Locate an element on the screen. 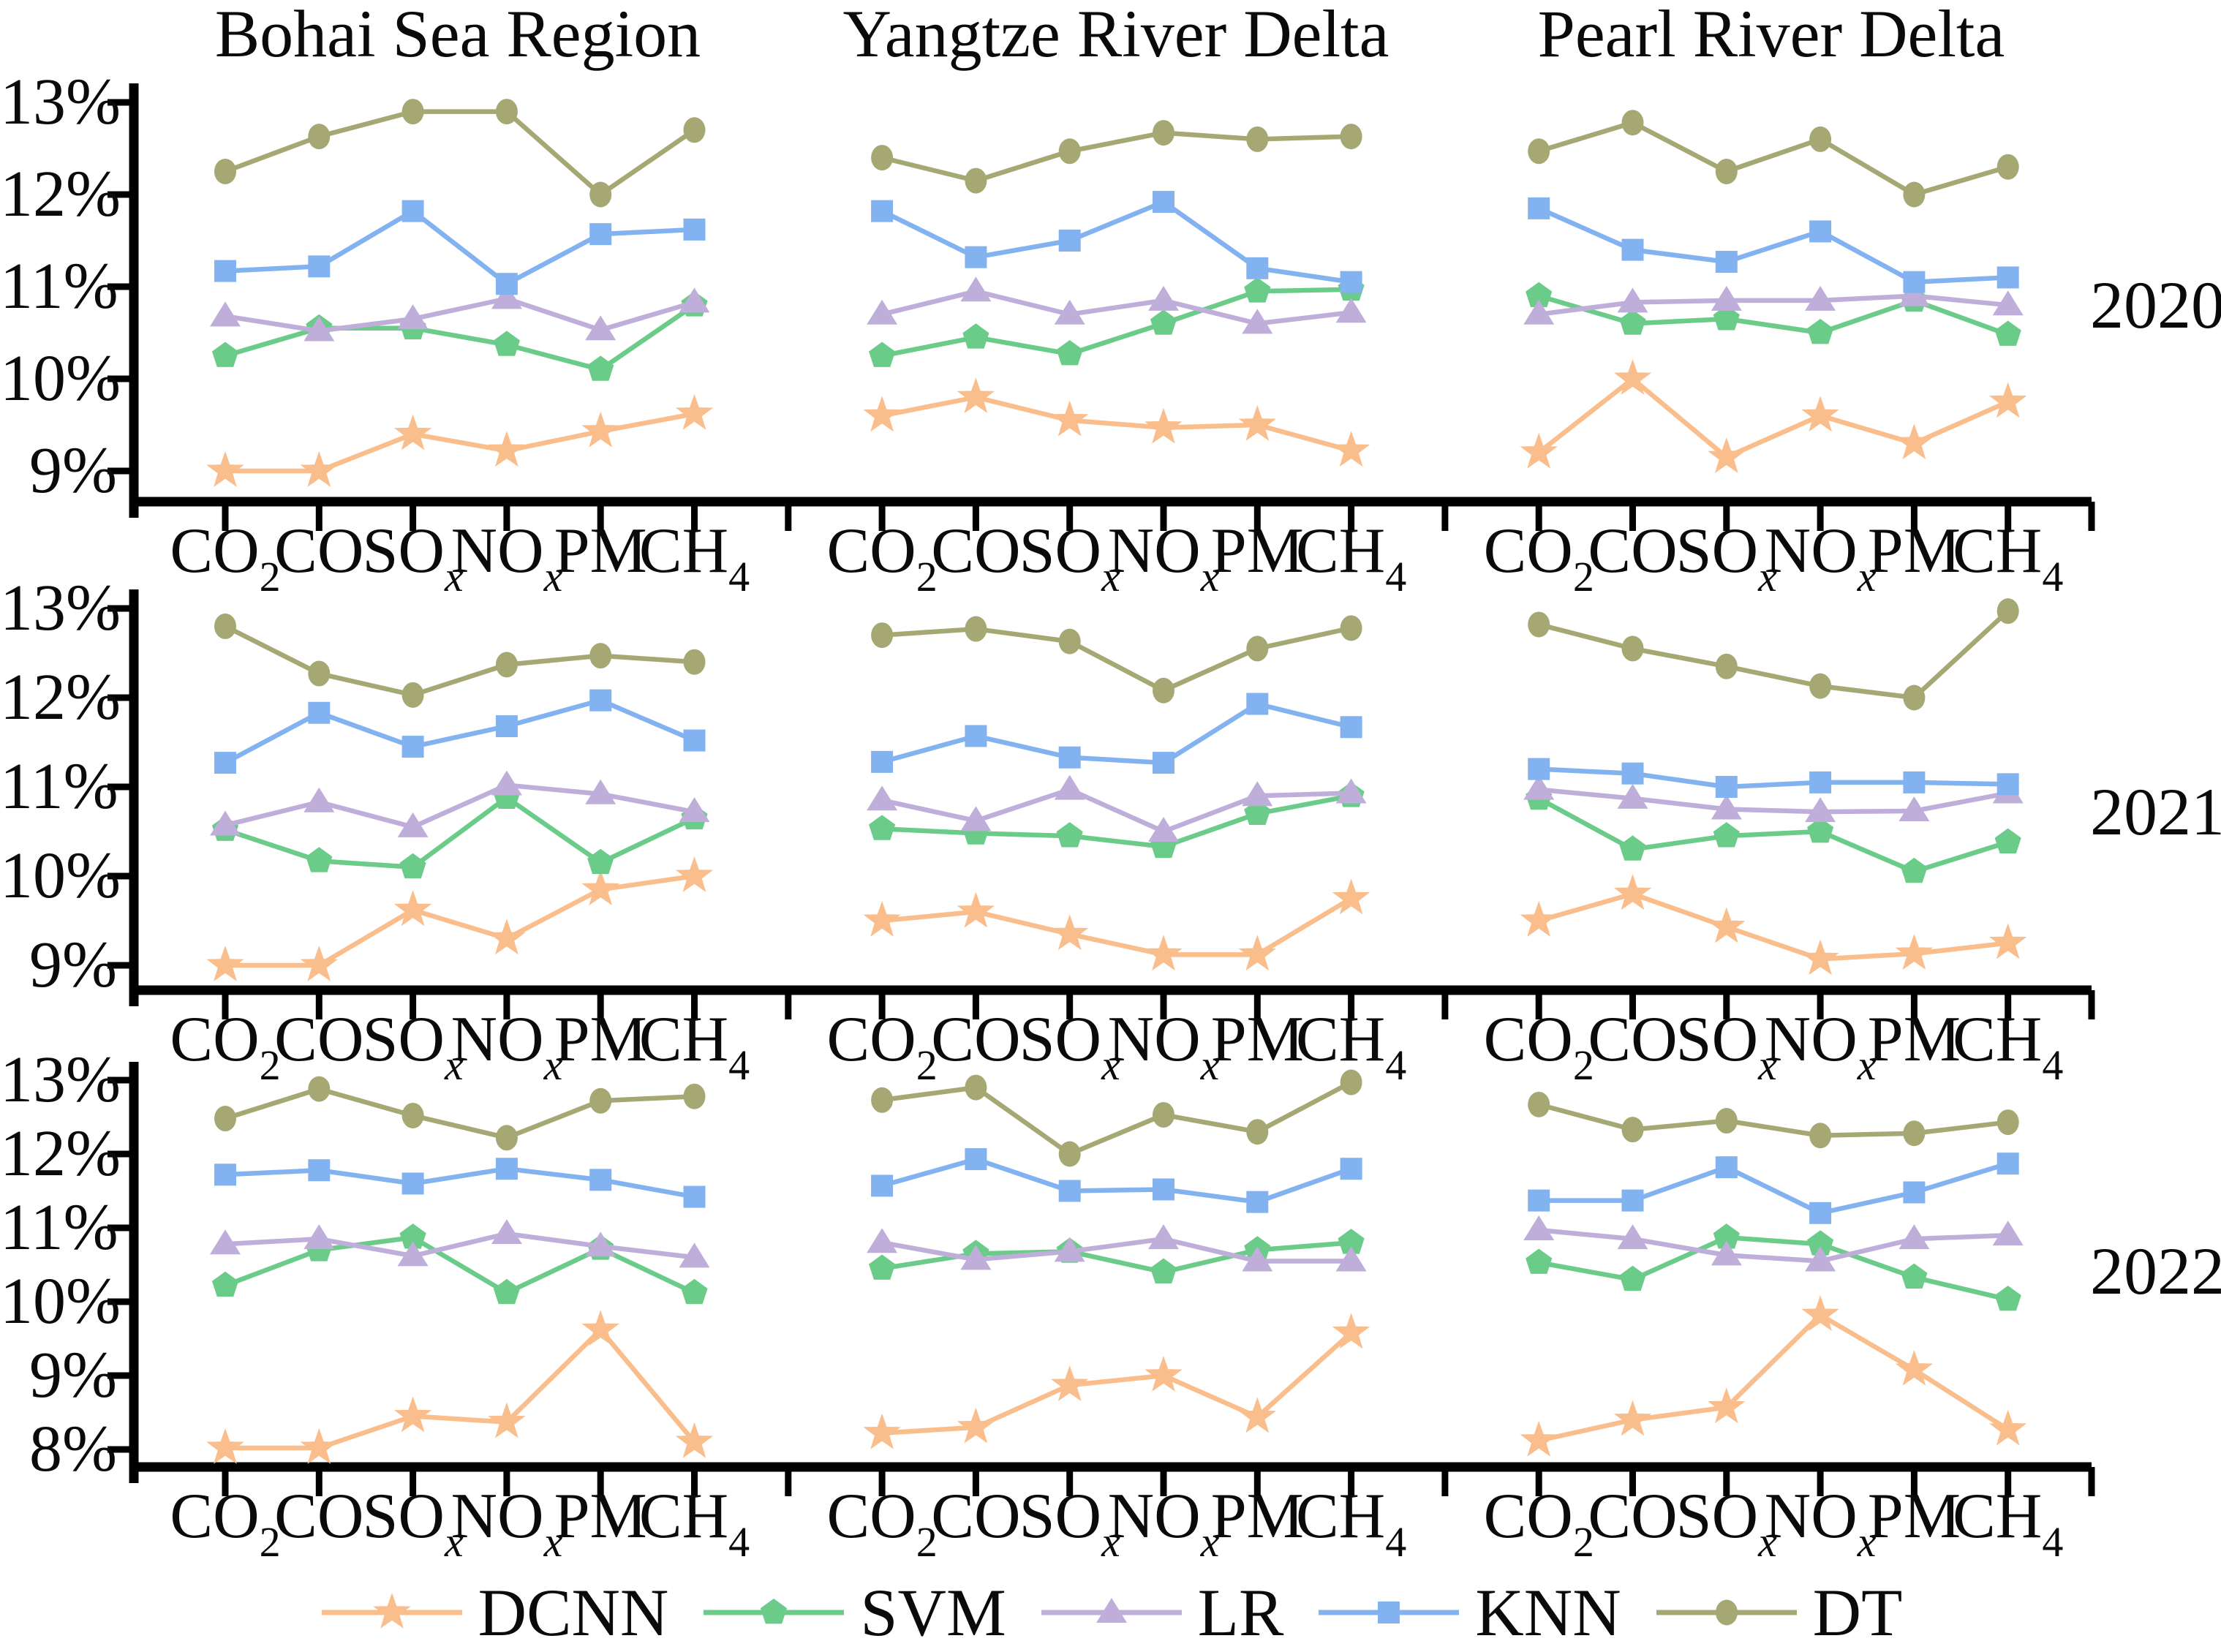  y-tick-label: 10% is located at coordinates (60, 378).